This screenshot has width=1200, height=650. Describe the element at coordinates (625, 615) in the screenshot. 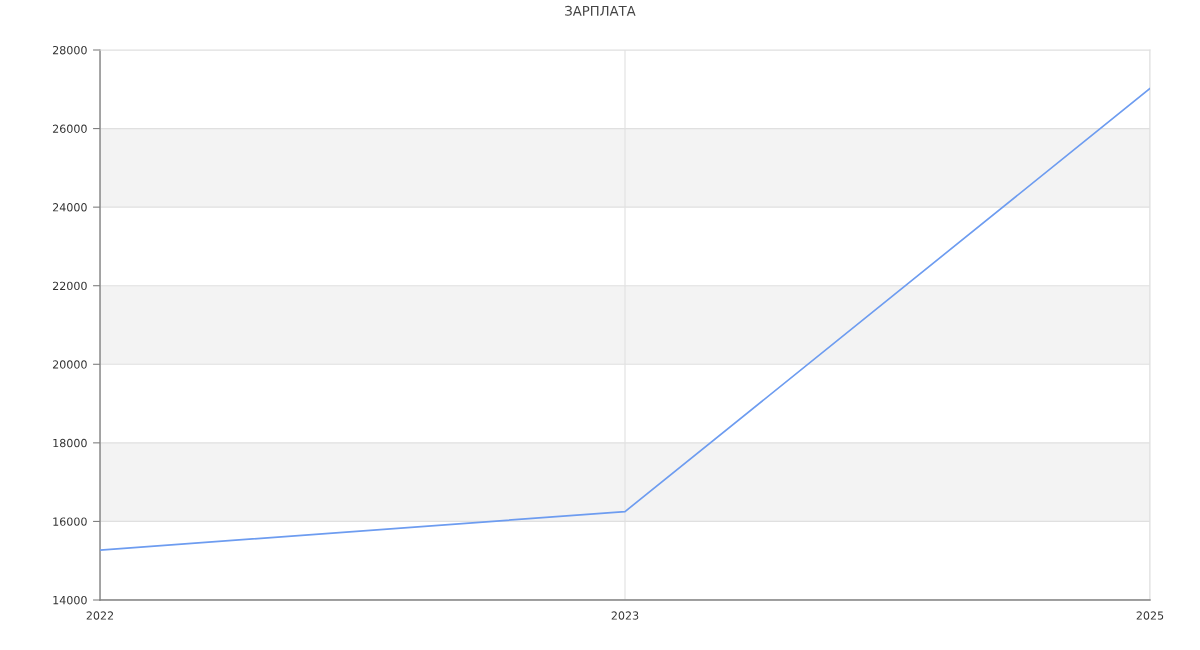

I see `x-tick-label: 2023` at that location.